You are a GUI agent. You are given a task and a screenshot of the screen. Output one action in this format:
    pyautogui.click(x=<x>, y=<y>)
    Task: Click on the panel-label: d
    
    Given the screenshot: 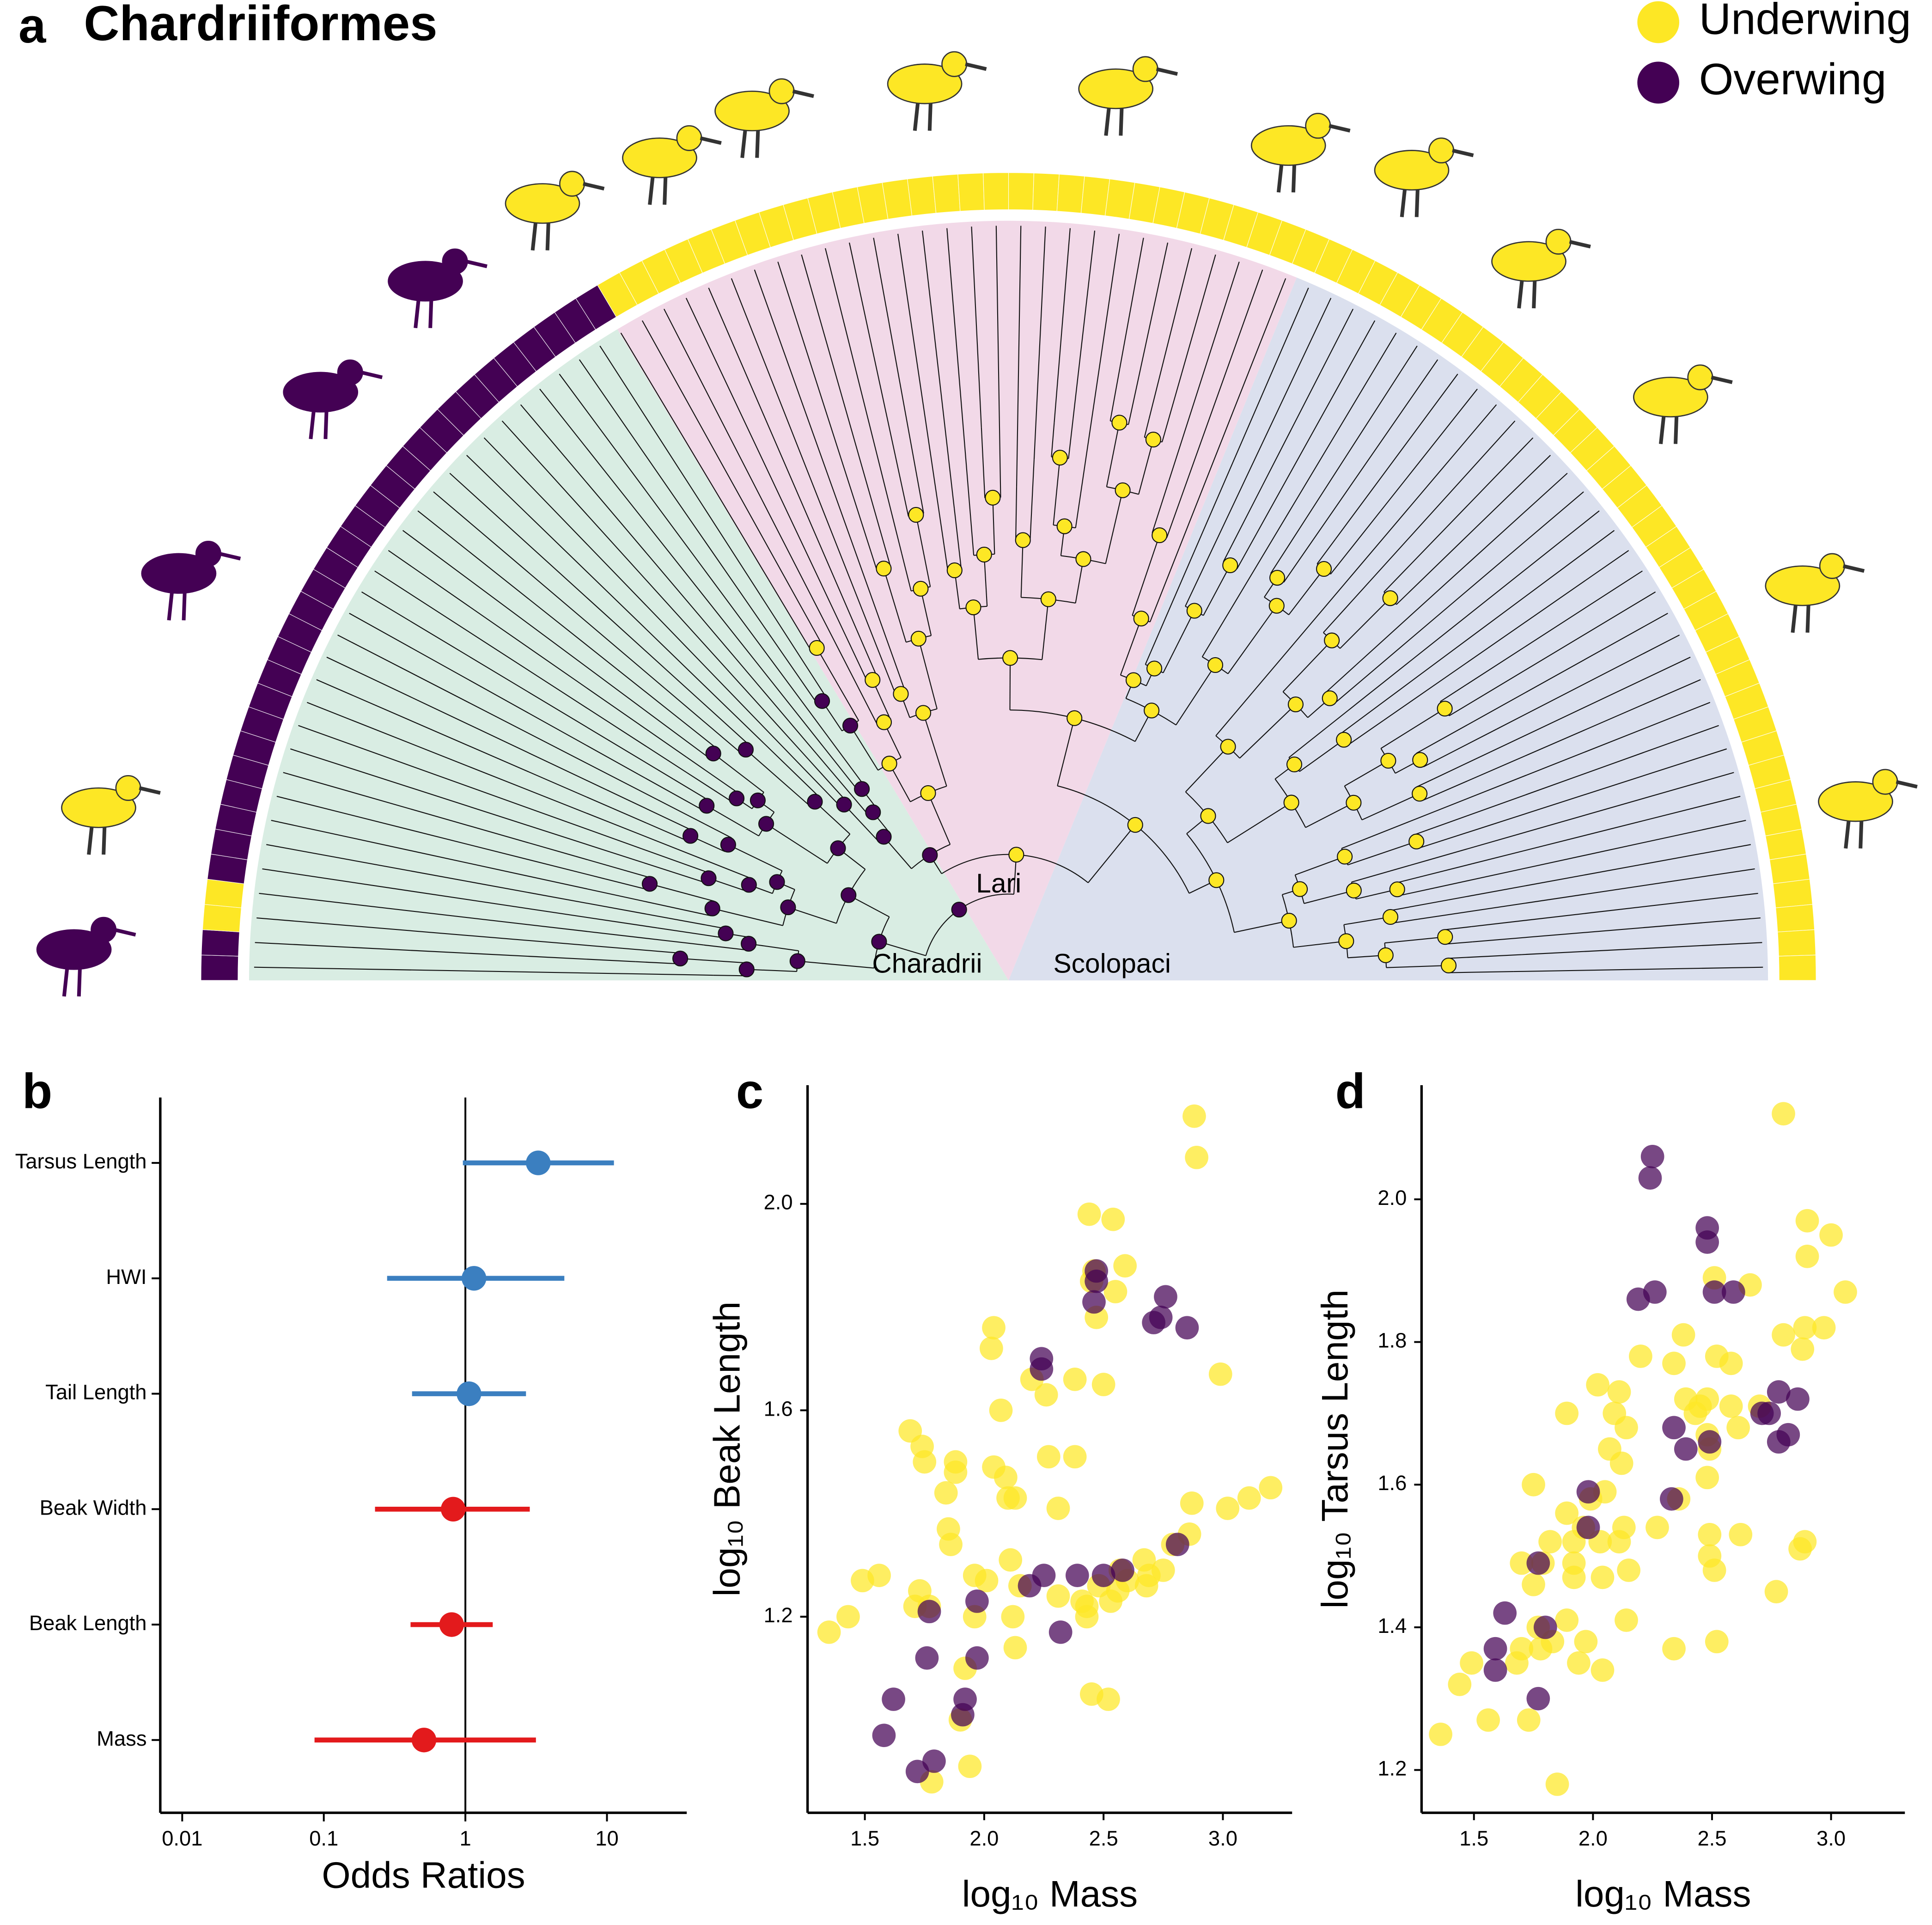 What is the action you would take?
    pyautogui.click(x=1350, y=1091)
    